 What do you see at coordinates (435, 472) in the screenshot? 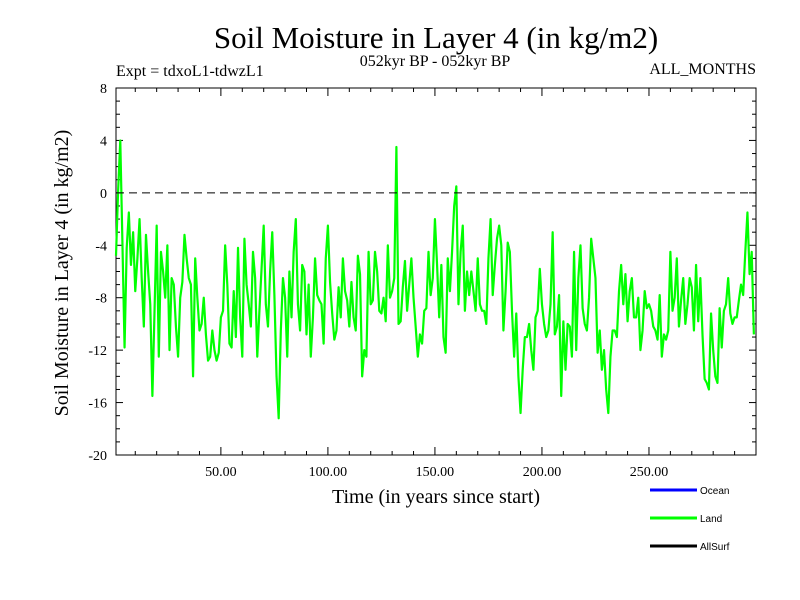
I see `x-tick-label: 150.00` at bounding box center [435, 472].